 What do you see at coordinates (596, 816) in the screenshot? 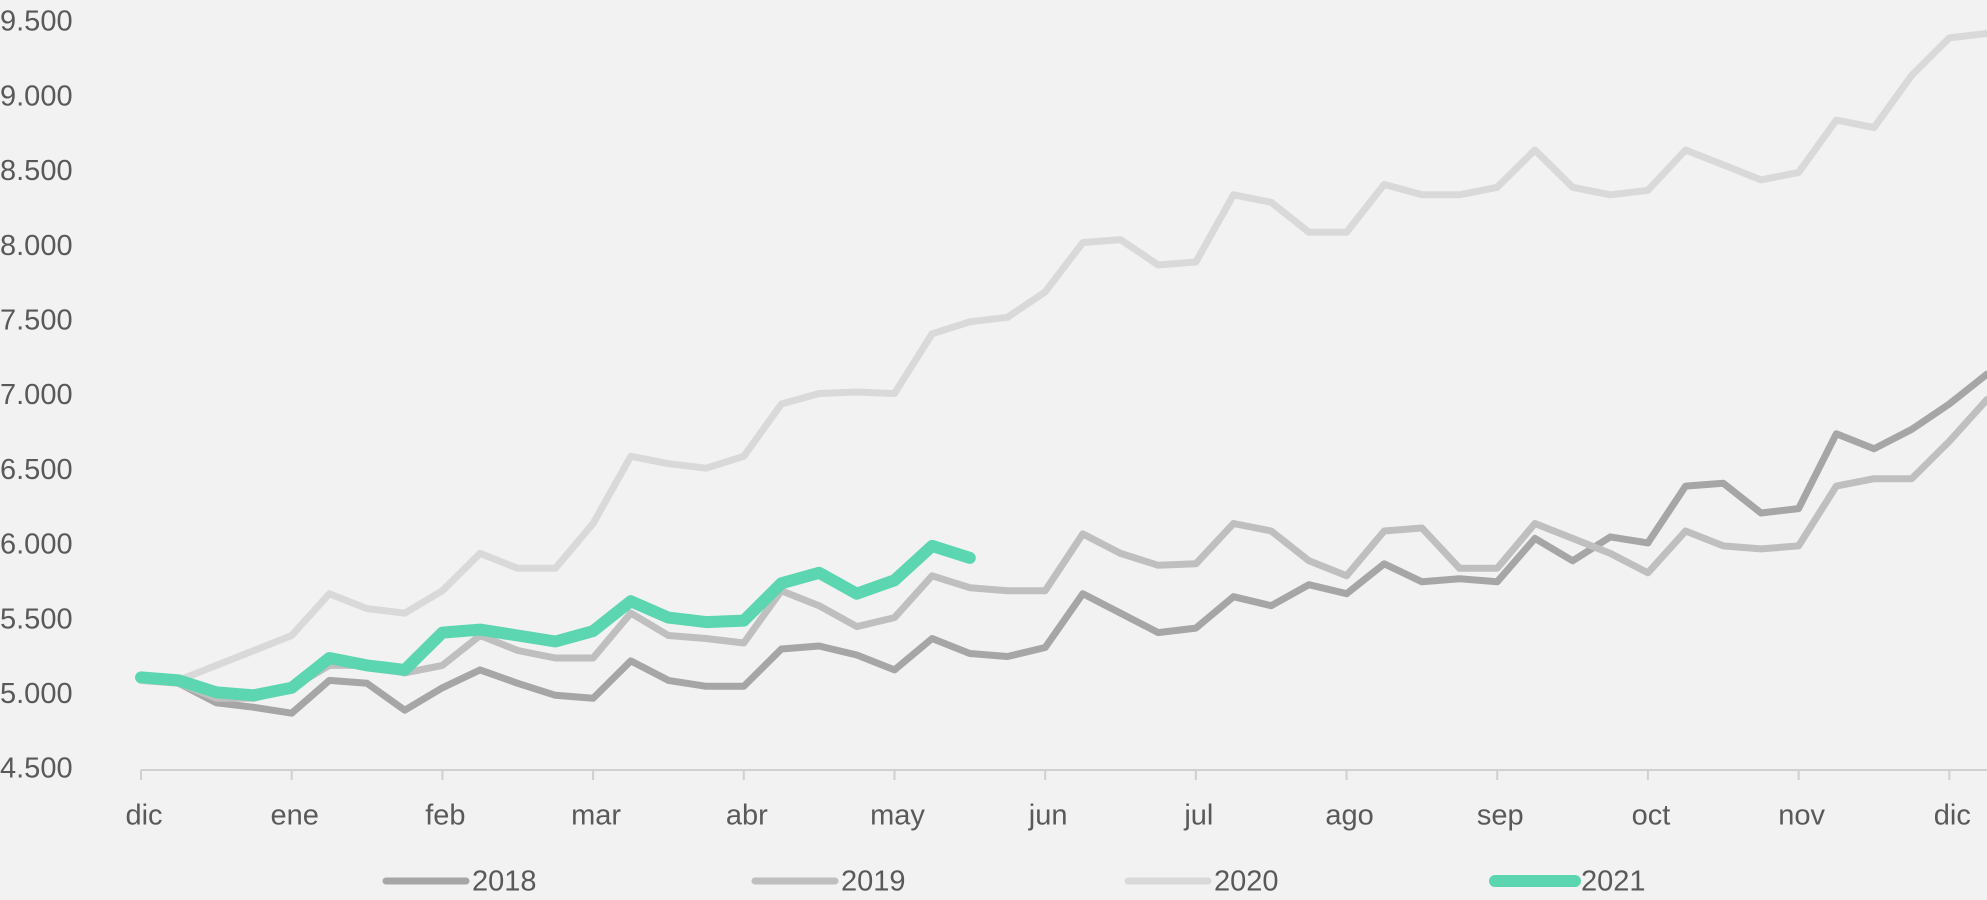
I see `x-tick-label: mar` at bounding box center [596, 816].